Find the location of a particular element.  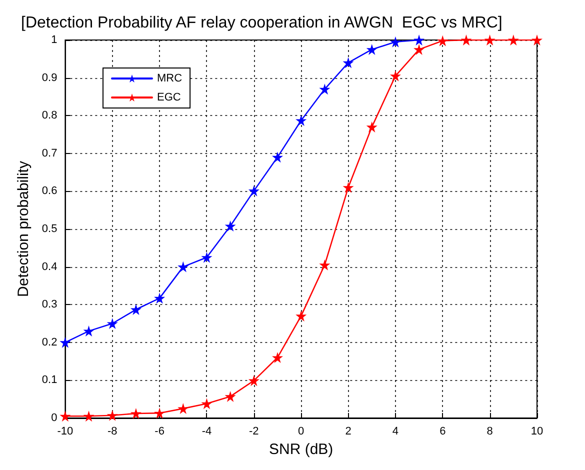

y-tick-label: 0.6 is located at coordinates (50, 191).